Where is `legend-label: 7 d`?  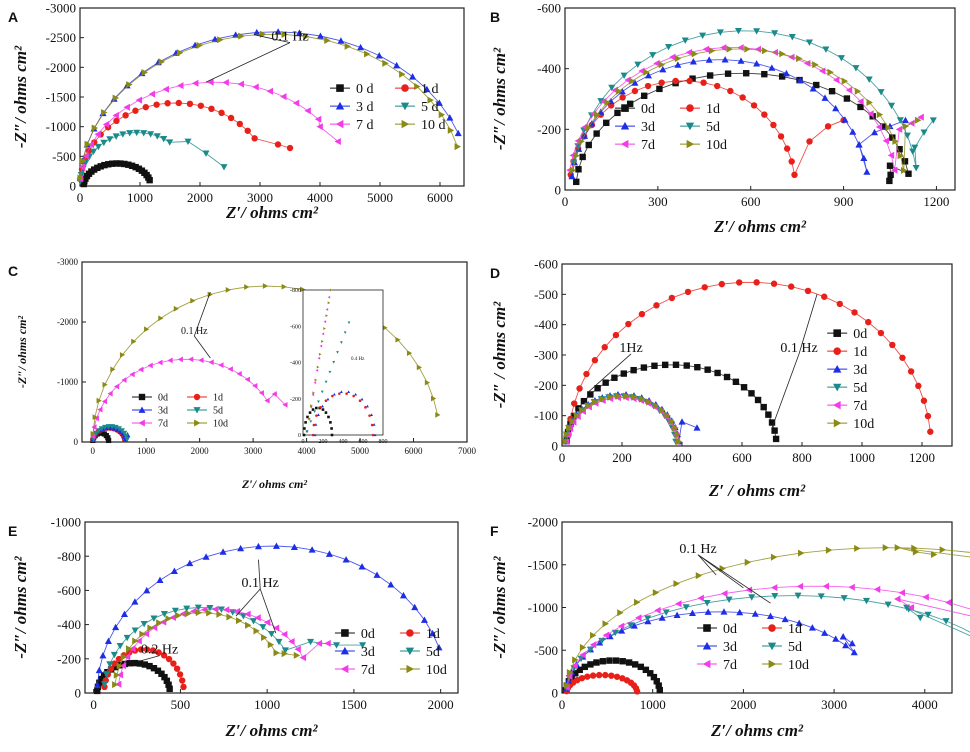
legend-label: 7 d is located at coordinates (365, 125).